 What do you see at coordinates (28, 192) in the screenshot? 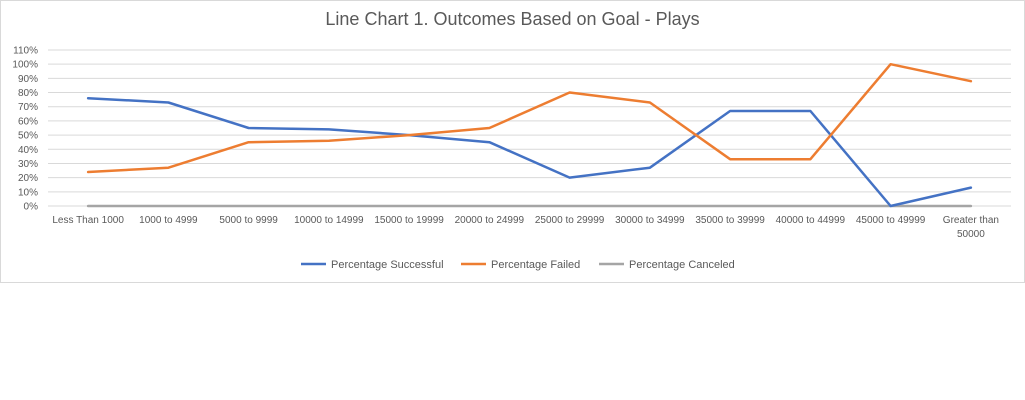
I see `y-tick-label: 10%` at bounding box center [28, 192].